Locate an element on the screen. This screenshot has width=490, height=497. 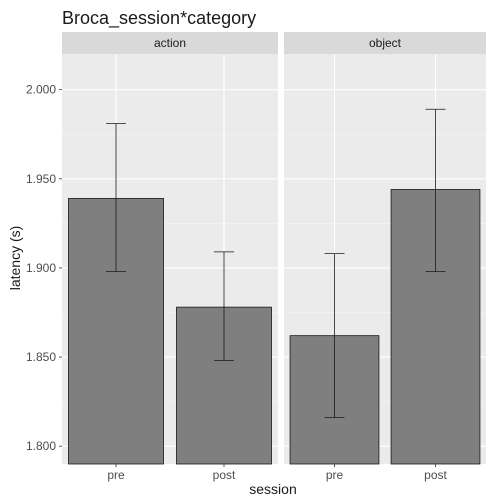
y-tick-label: 2.000 is located at coordinates (41, 90).